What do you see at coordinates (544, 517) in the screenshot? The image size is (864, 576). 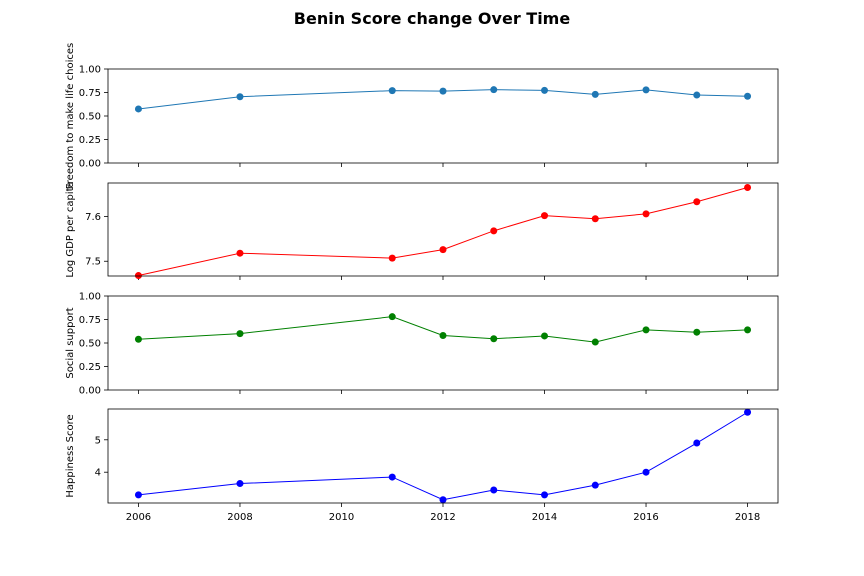 I see `x-tick-label: 2014` at bounding box center [544, 517].